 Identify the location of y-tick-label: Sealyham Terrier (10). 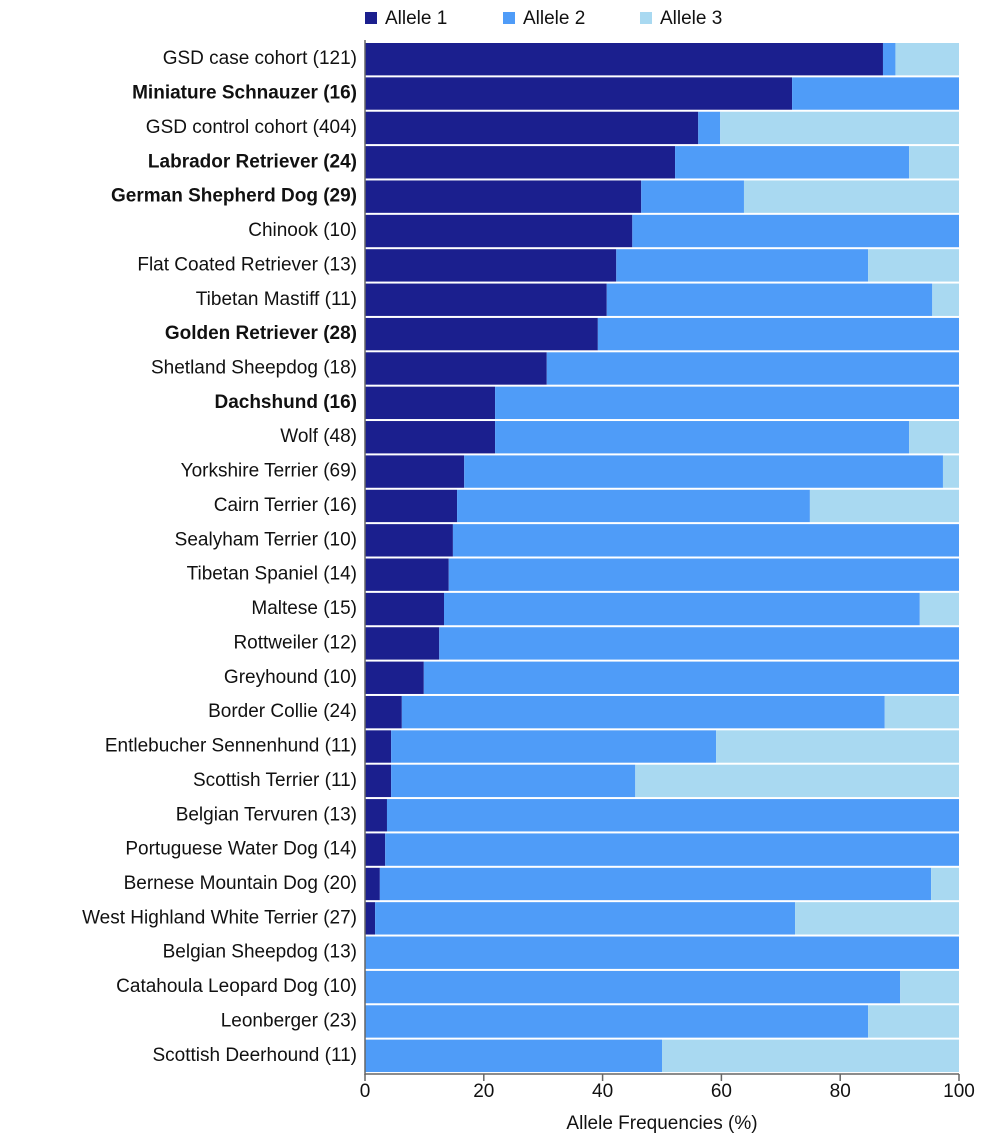
(266, 539).